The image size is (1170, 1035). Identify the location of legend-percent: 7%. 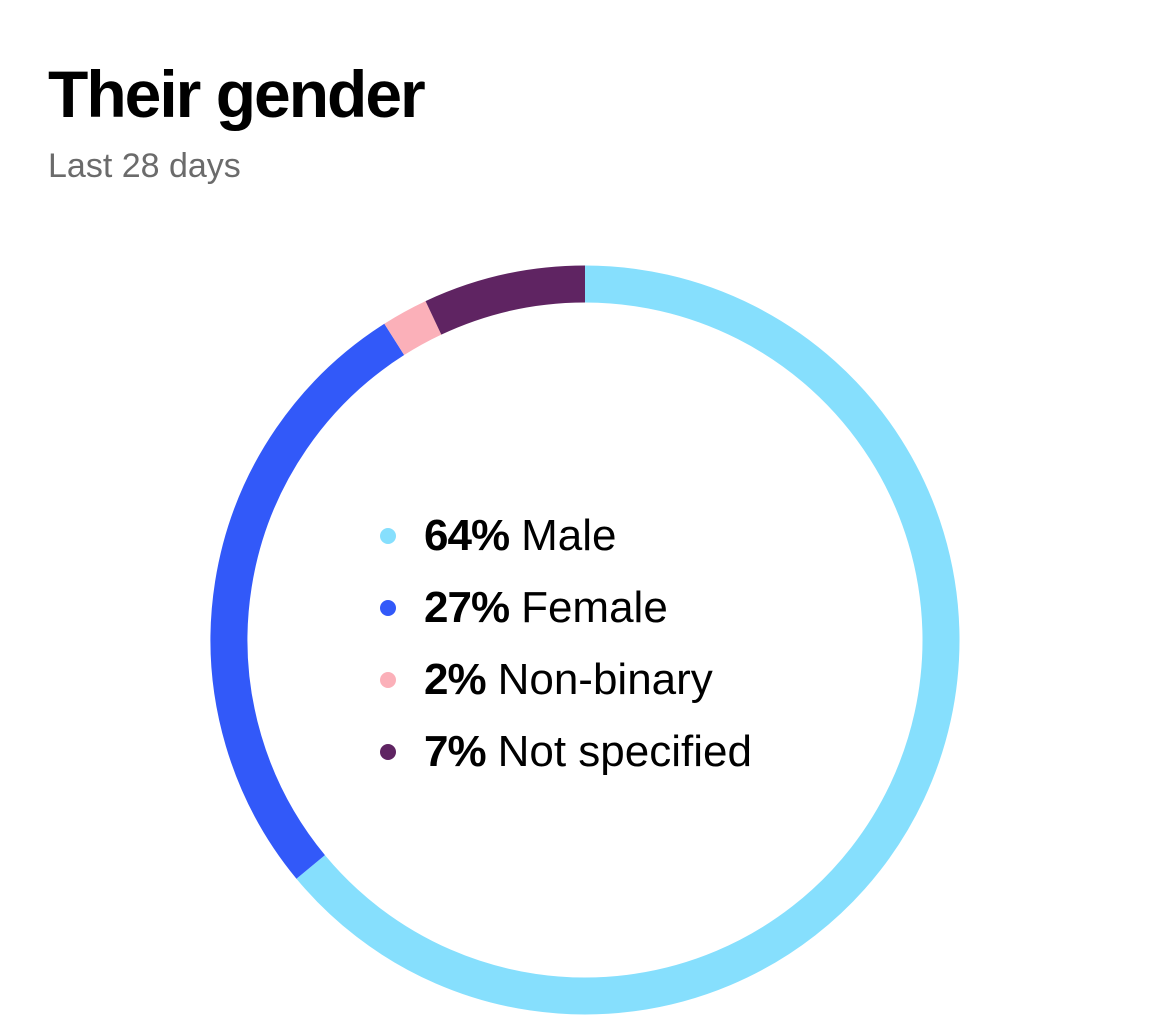
(455, 751).